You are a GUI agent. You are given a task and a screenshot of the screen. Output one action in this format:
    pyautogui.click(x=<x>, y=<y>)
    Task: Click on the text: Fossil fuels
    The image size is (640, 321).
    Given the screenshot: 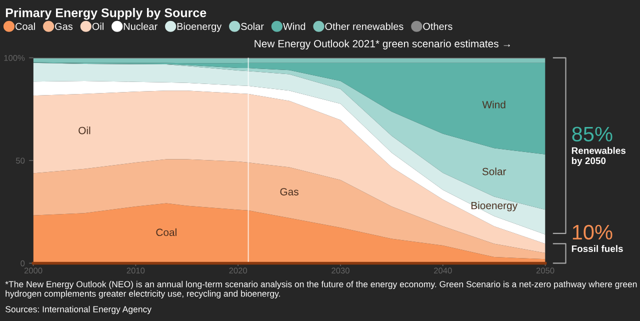 What is the action you would take?
    pyautogui.click(x=597, y=248)
    